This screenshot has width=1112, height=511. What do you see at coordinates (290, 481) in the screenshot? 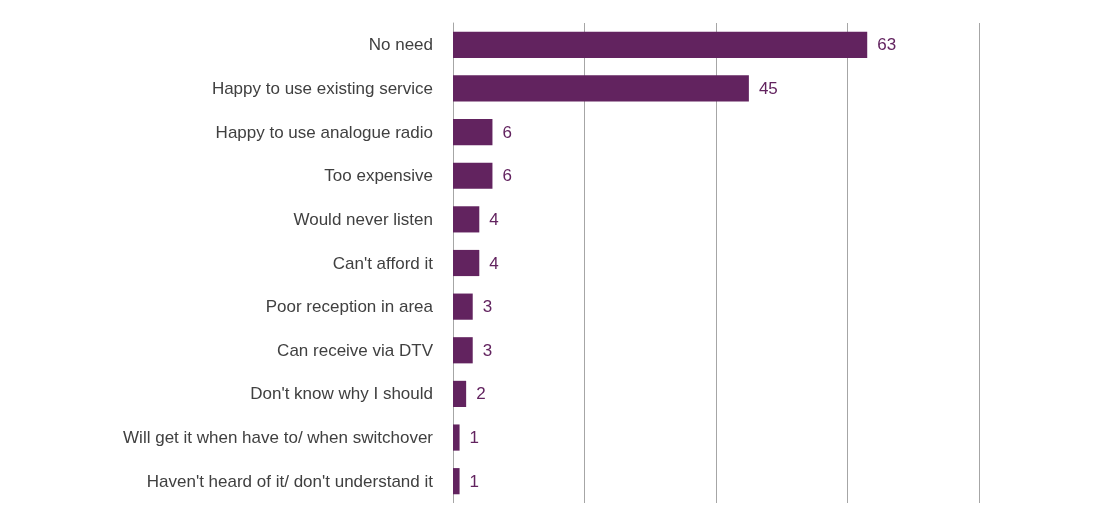
I see `y-tick-label: Haven't heard of it/ don't understand it` at bounding box center [290, 481].